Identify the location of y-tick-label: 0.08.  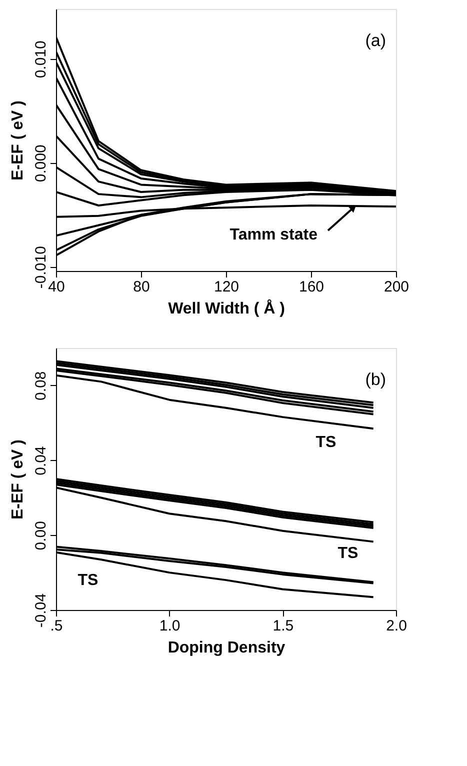
(41, 386).